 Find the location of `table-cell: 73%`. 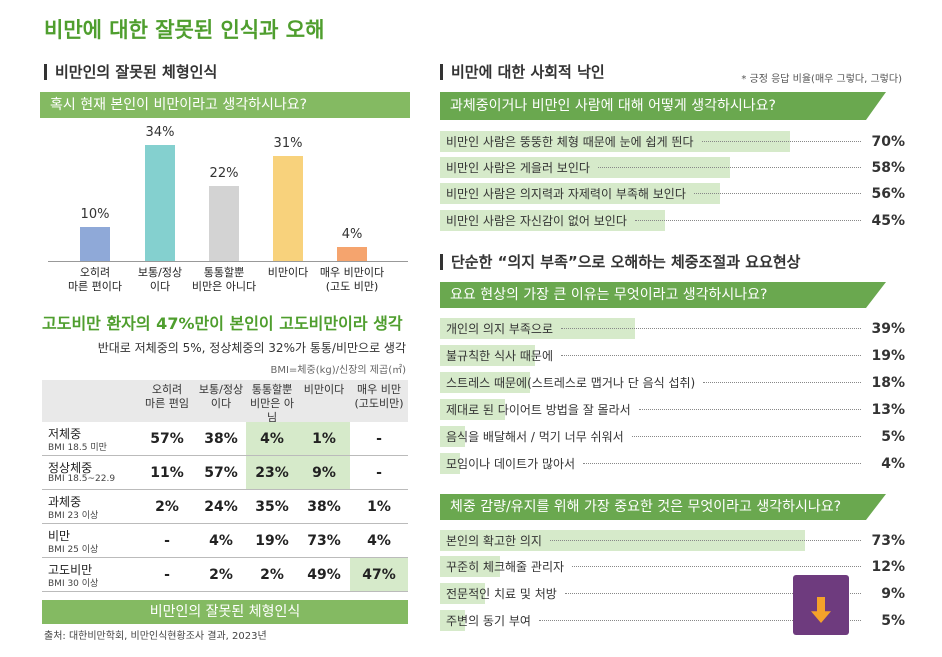

table-cell: 73% is located at coordinates (324, 541).